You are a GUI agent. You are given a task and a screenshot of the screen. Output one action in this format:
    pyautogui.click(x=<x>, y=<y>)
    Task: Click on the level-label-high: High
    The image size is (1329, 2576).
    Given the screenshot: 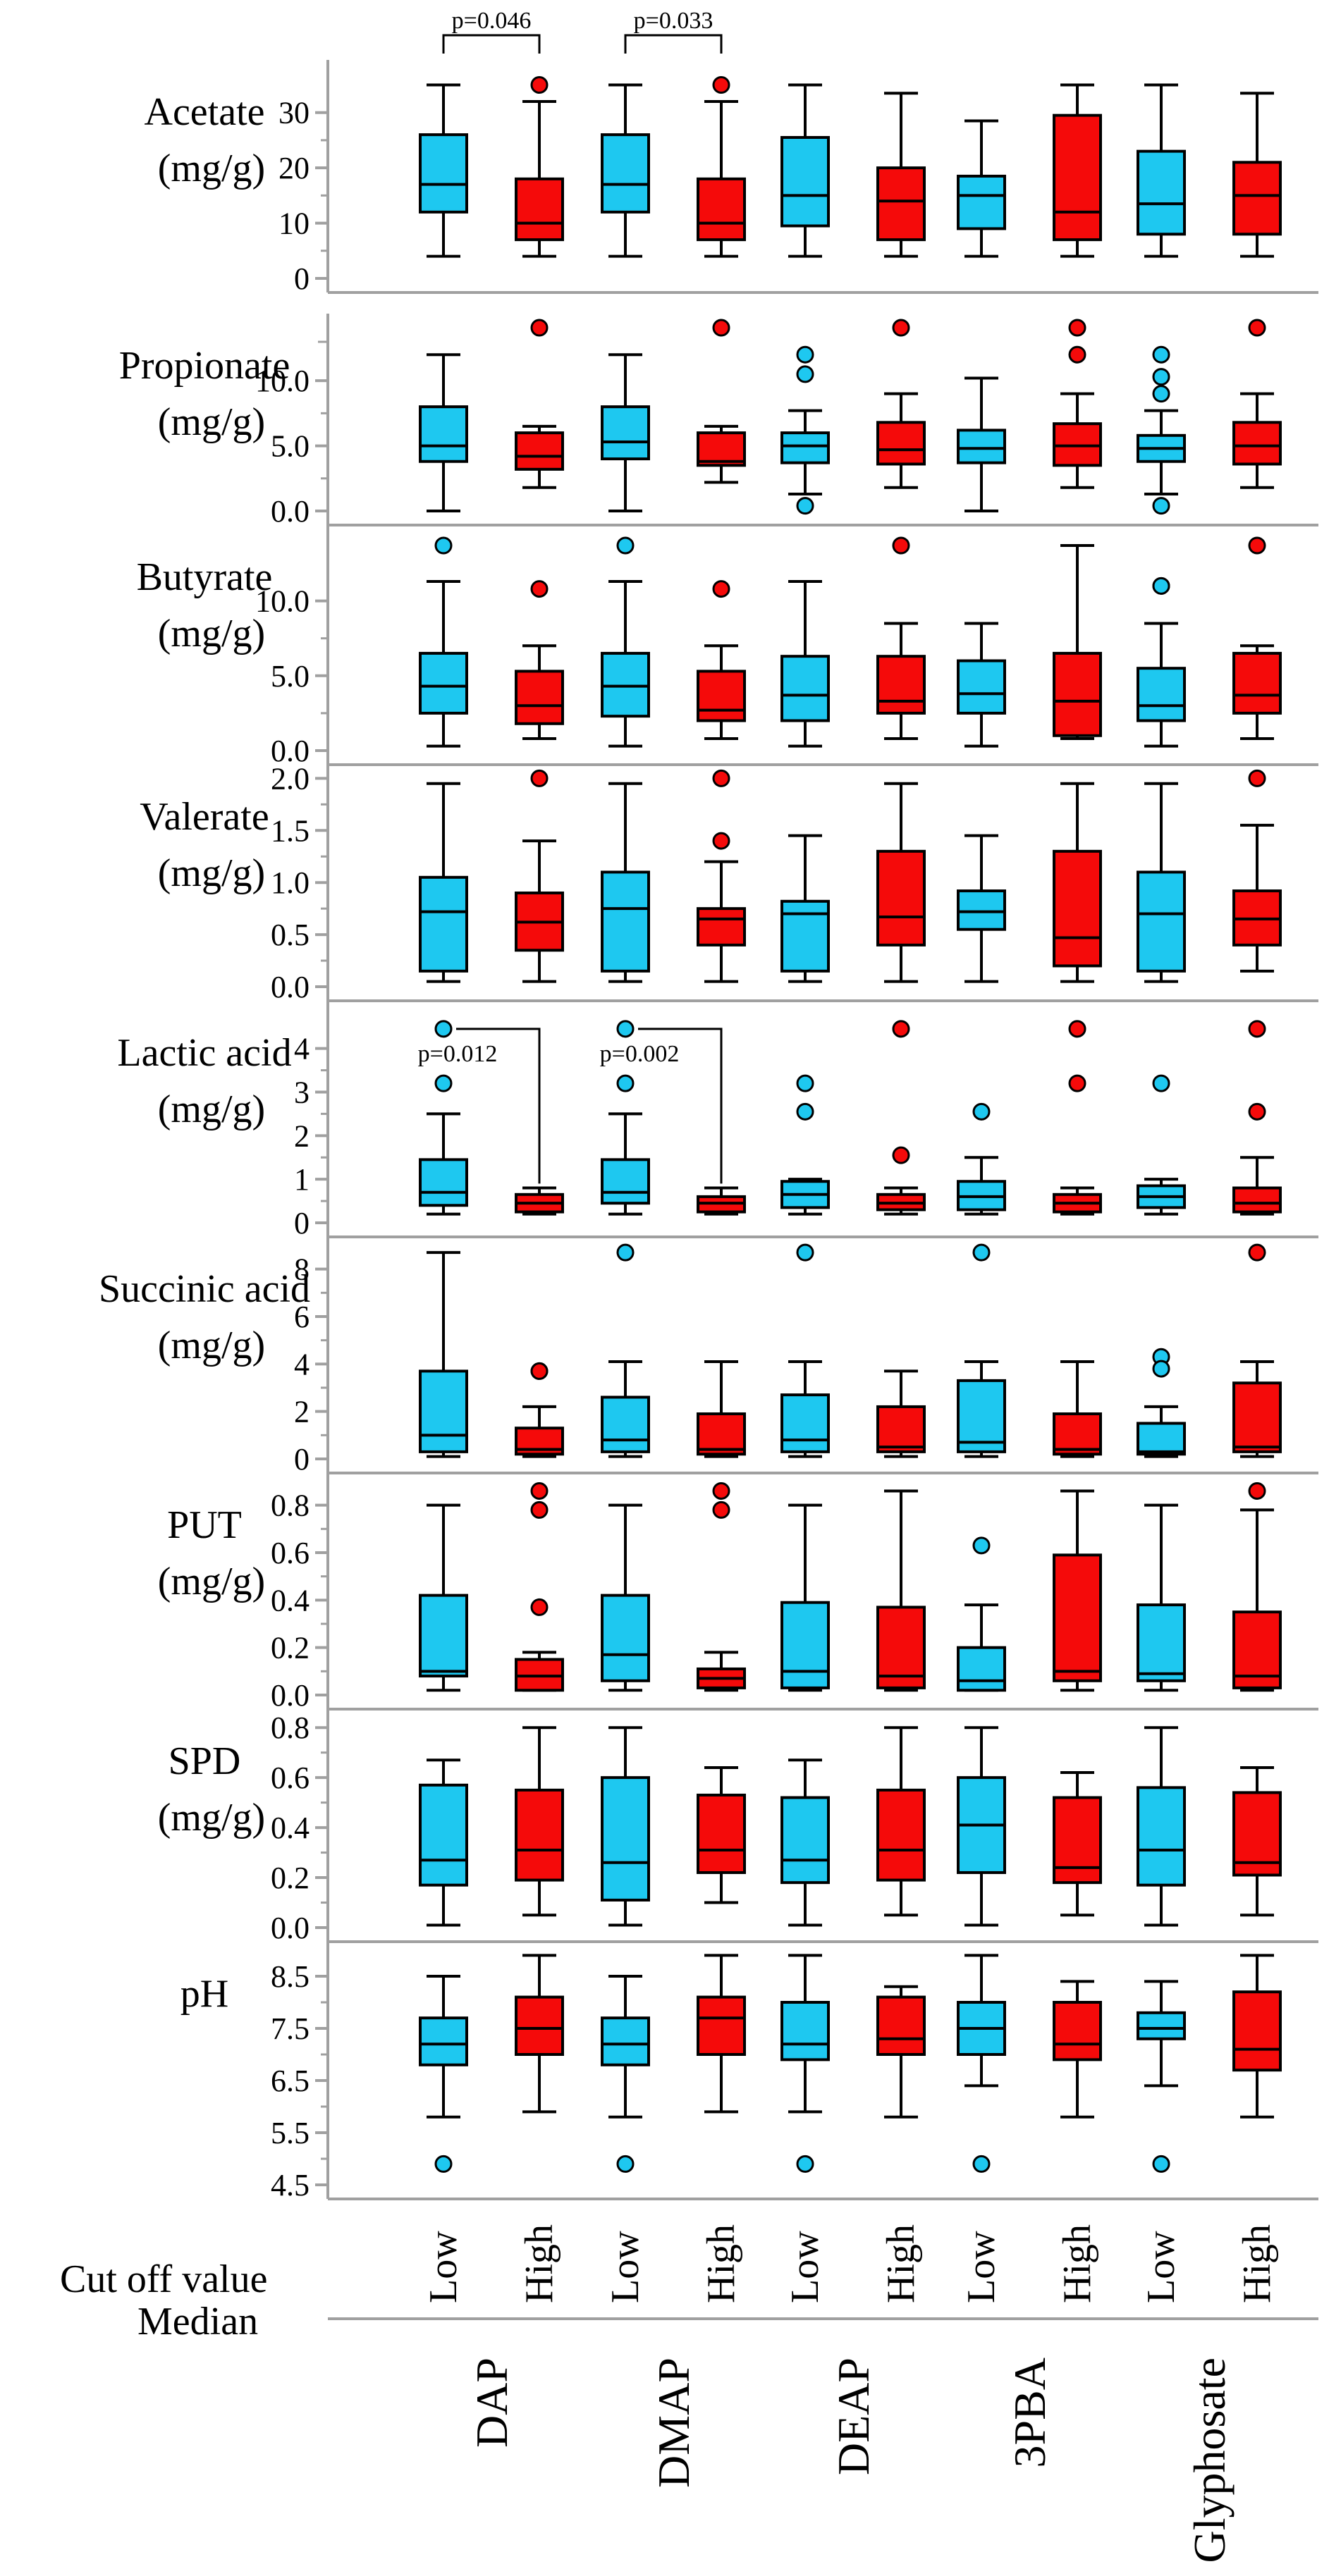 What is the action you would take?
    pyautogui.click(x=1077, y=2263)
    